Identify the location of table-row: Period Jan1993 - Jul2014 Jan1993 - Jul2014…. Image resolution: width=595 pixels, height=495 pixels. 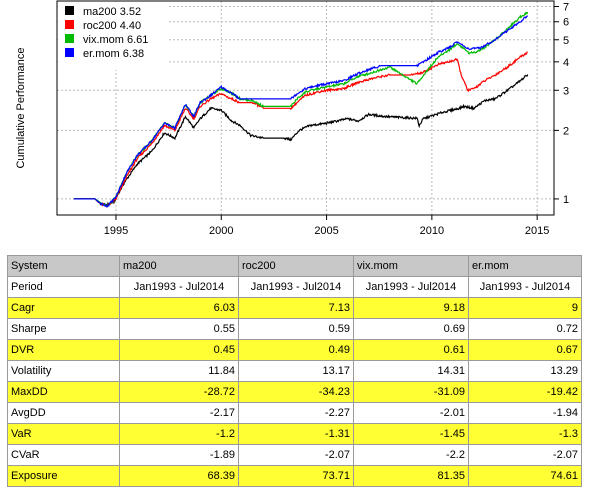
(294, 287).